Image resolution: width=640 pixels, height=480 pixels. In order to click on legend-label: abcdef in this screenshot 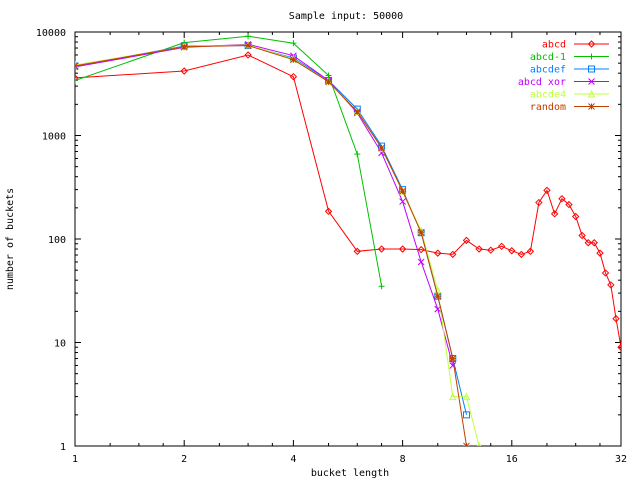, I will do `click(548, 70)`.